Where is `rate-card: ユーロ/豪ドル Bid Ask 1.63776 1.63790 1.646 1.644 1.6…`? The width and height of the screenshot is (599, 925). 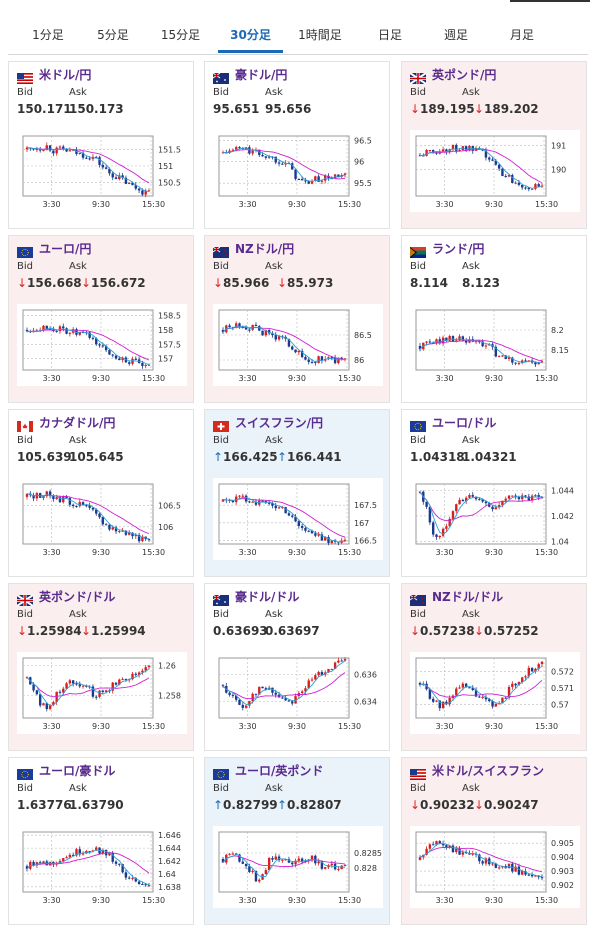
rate-card: ユーロ/豪ドル Bid Ask 1.63776 1.63790 1.646 1.644 1.6… is located at coordinates (101, 841).